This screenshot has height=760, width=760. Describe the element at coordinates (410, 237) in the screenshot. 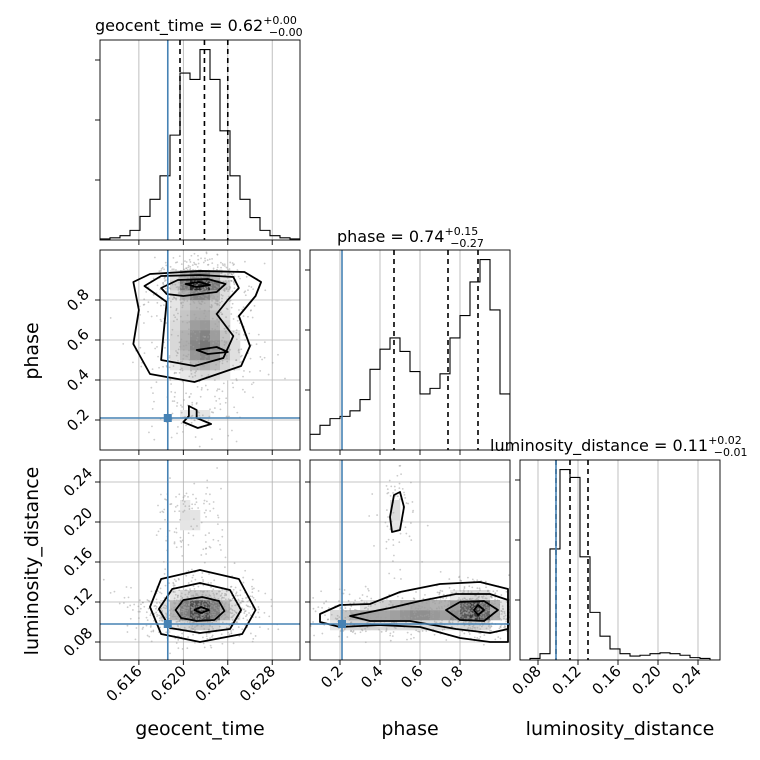

I see `title-phase: phase = 0.74+0.15 −0.27` at that location.